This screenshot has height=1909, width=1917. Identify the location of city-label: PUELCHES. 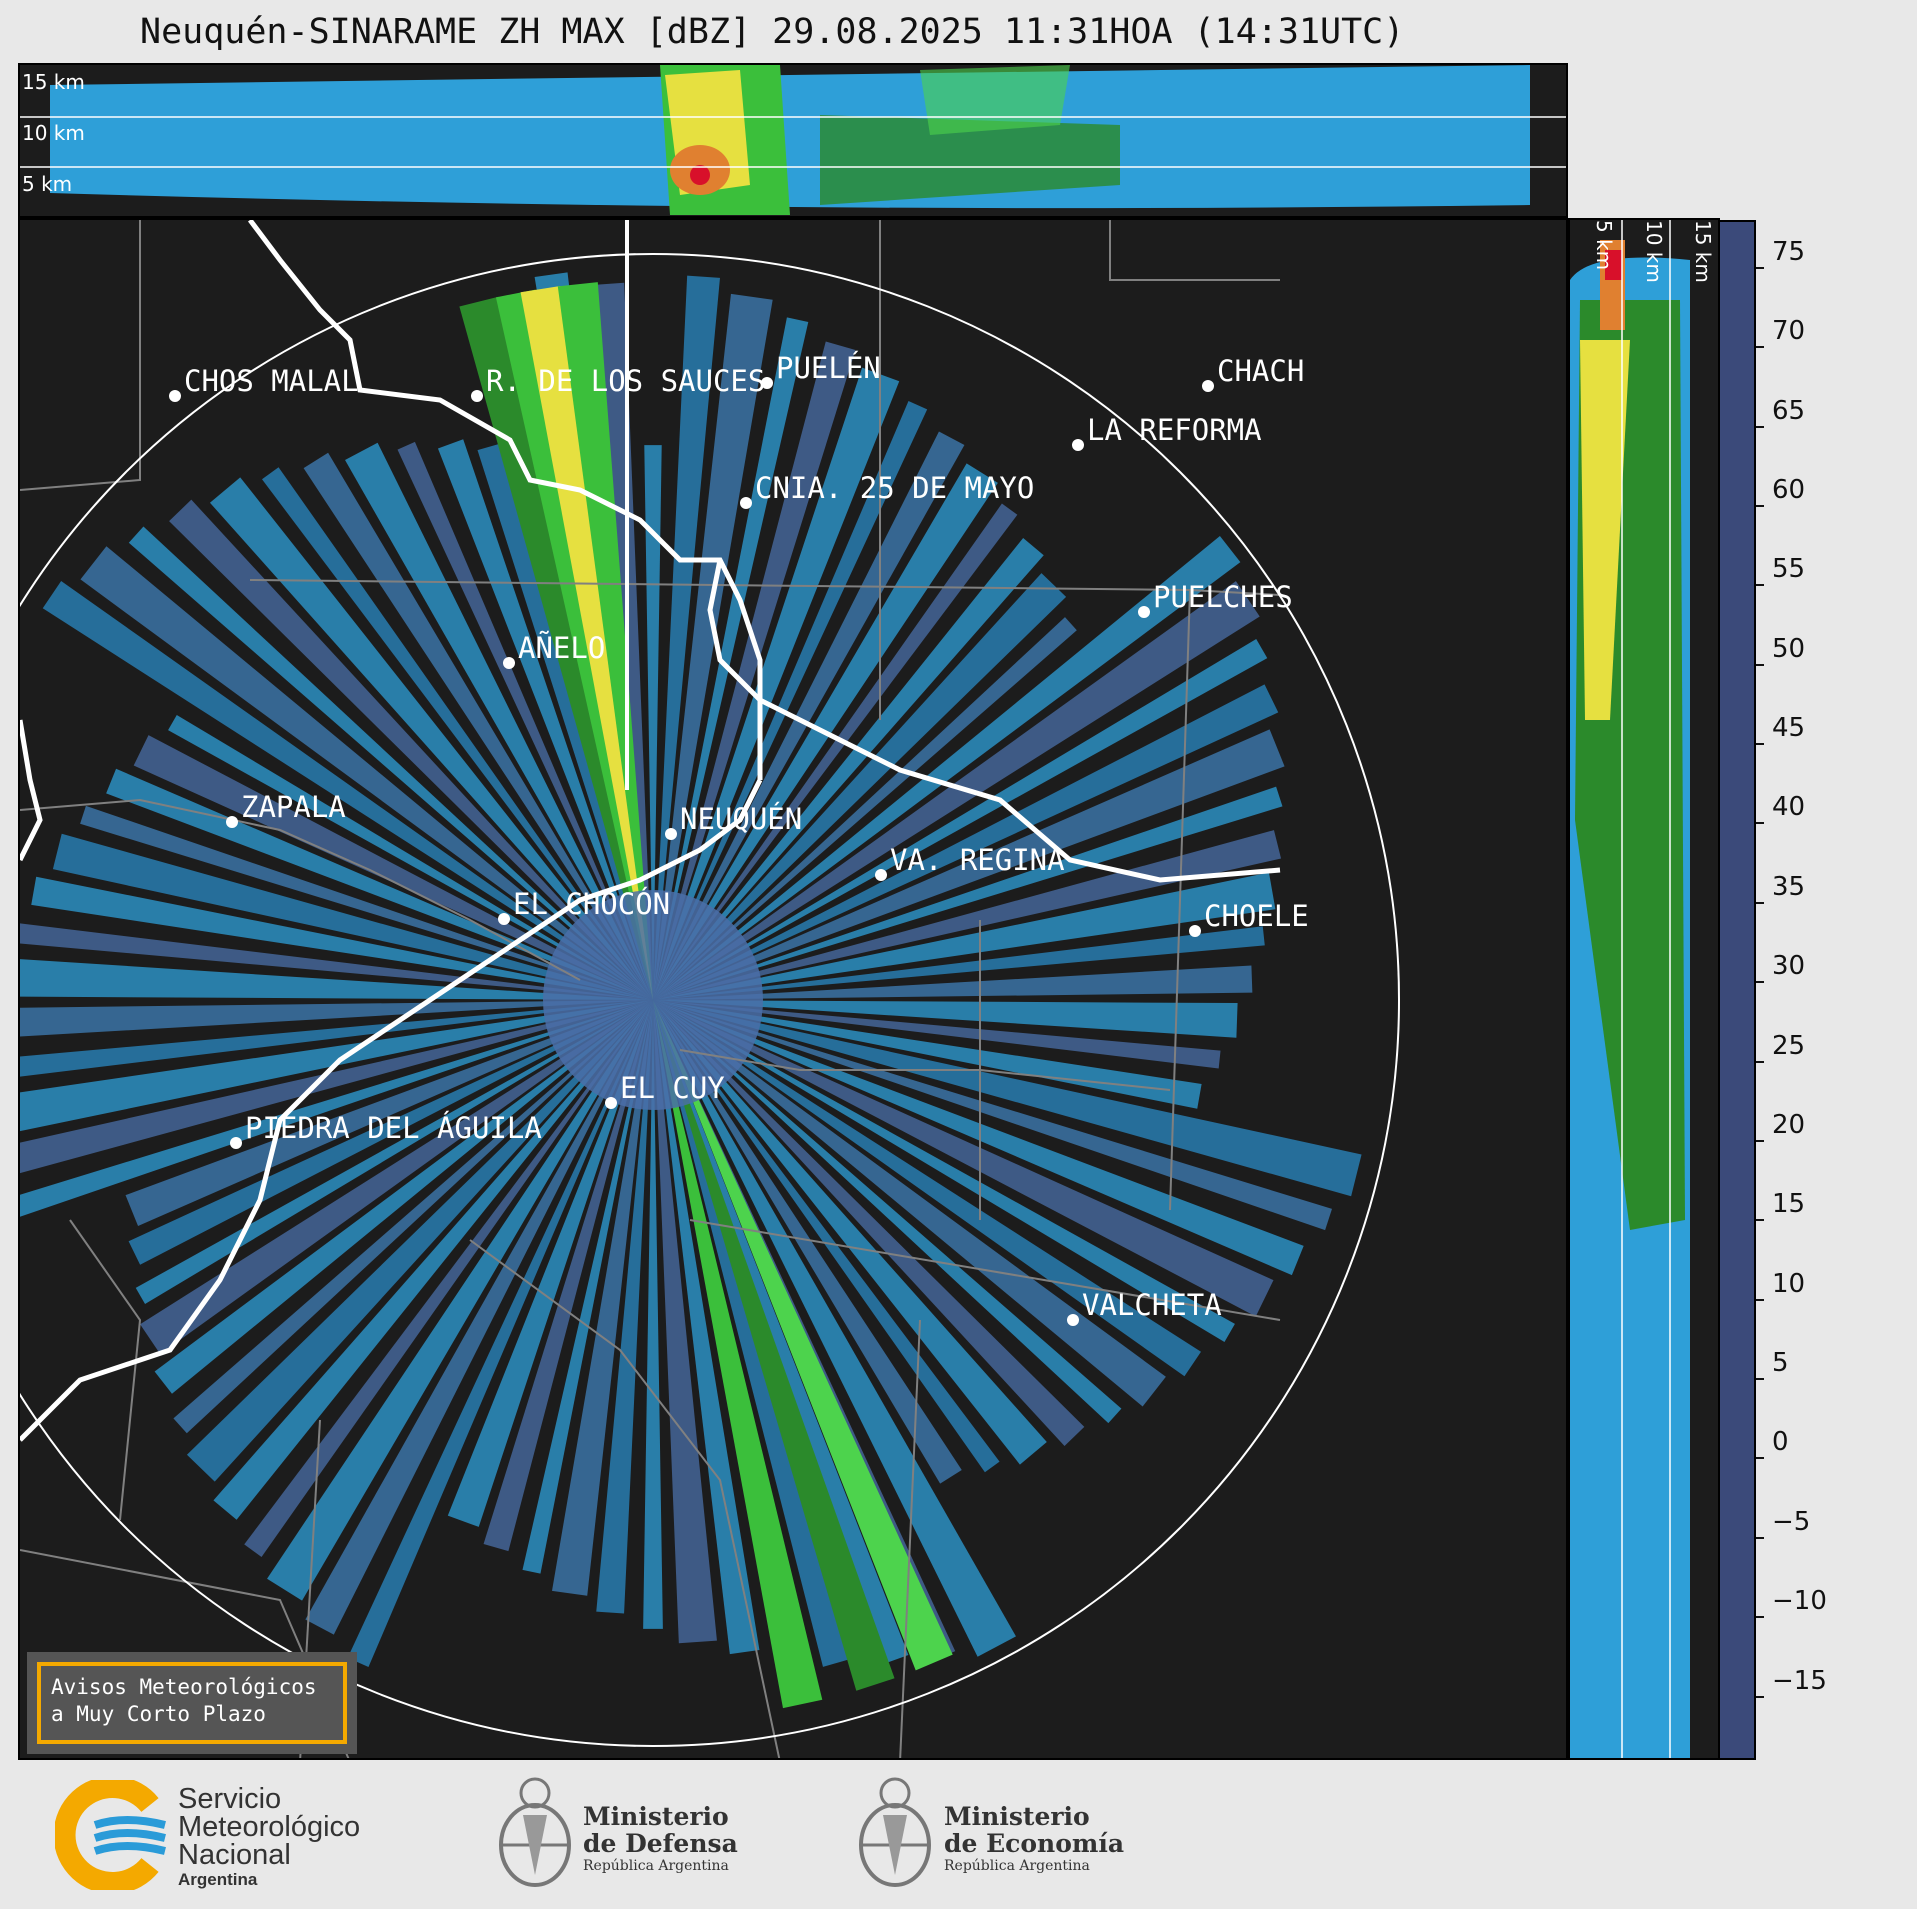
(1223, 597).